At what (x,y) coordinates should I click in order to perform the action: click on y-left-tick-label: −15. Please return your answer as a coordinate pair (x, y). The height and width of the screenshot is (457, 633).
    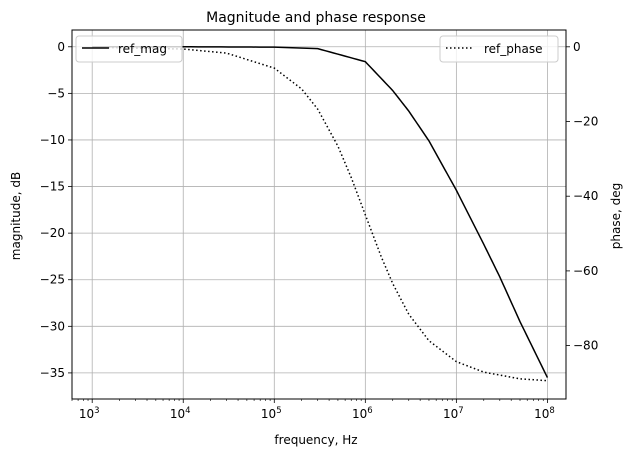
    Looking at the image, I should click on (52, 187).